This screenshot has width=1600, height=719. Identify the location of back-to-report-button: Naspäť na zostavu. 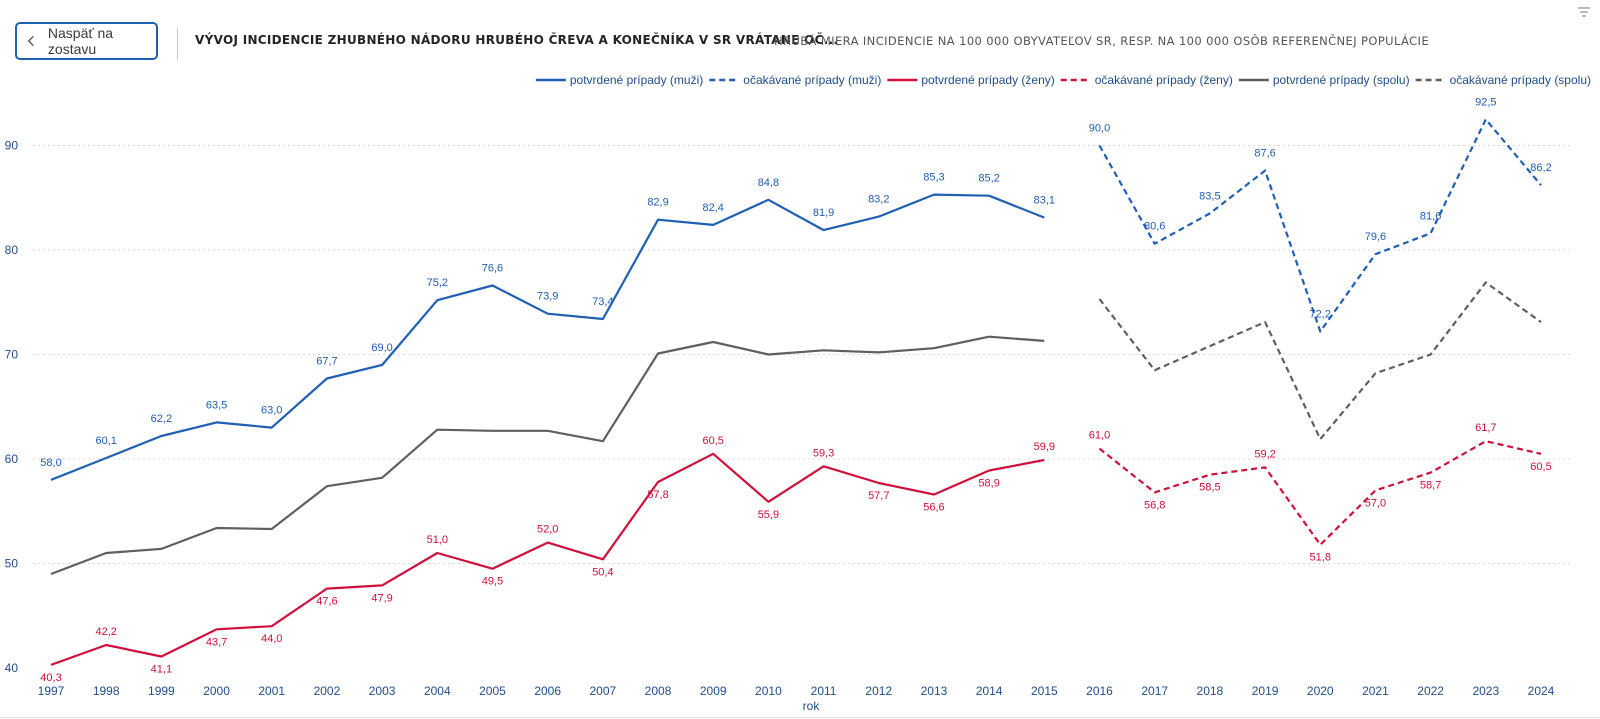
(86, 41).